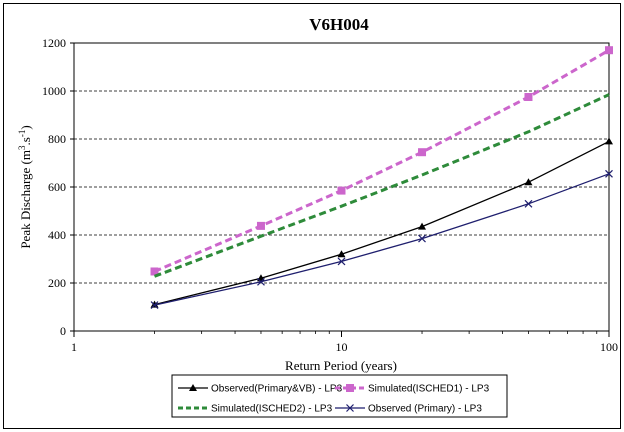  I want to click on legend-box, so click(339, 396).